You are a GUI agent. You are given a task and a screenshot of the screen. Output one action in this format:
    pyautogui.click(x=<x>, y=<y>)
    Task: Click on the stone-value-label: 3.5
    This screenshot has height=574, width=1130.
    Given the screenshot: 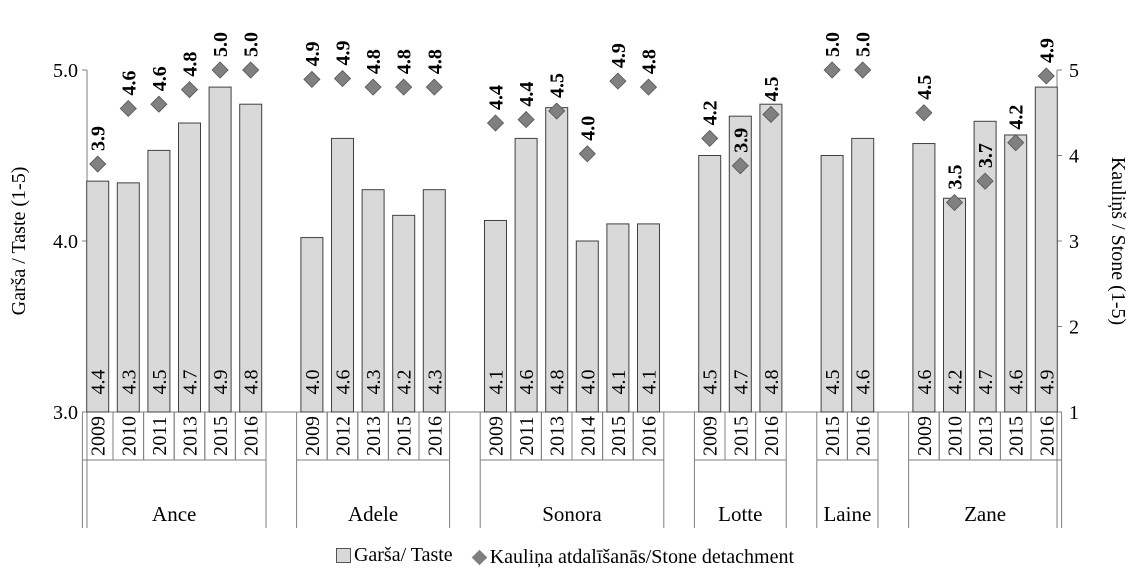 What is the action you would take?
    pyautogui.click(x=956, y=177)
    